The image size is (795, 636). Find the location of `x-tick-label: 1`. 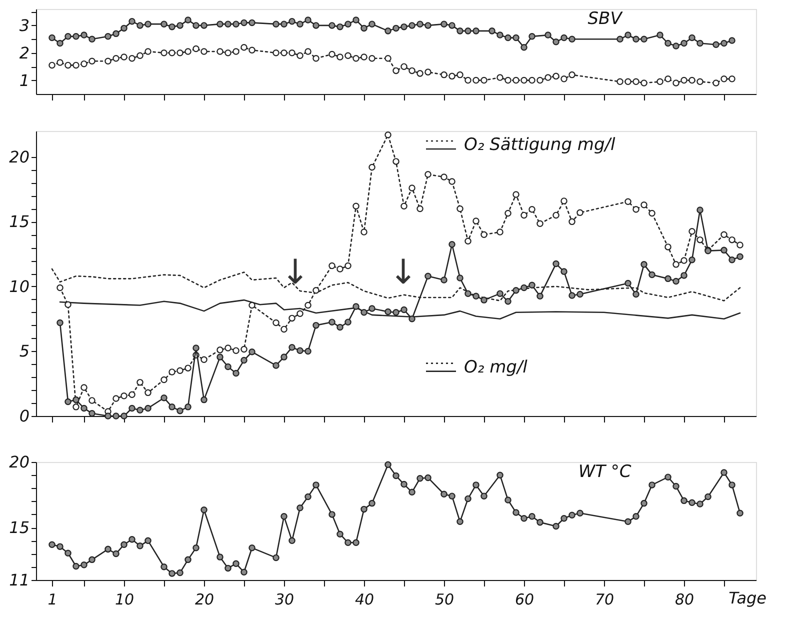

x-tick-label: 1 is located at coordinates (53, 599).